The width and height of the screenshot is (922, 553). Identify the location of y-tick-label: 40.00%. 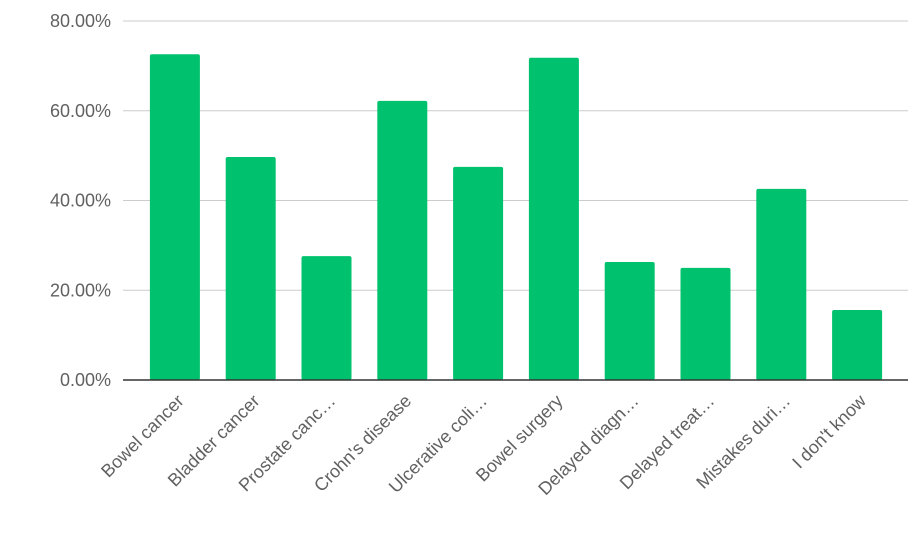
(80, 201).